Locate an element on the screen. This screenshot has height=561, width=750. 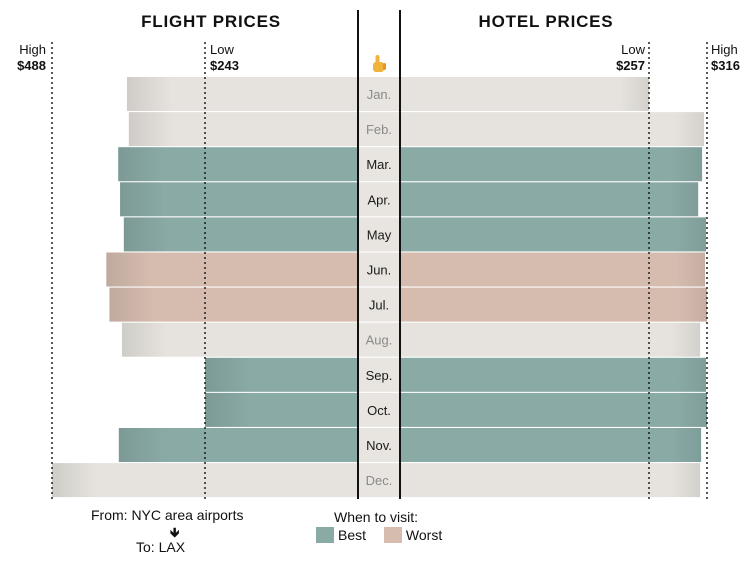
hotel-bar-shade-jun is located at coordinates (690, 269).